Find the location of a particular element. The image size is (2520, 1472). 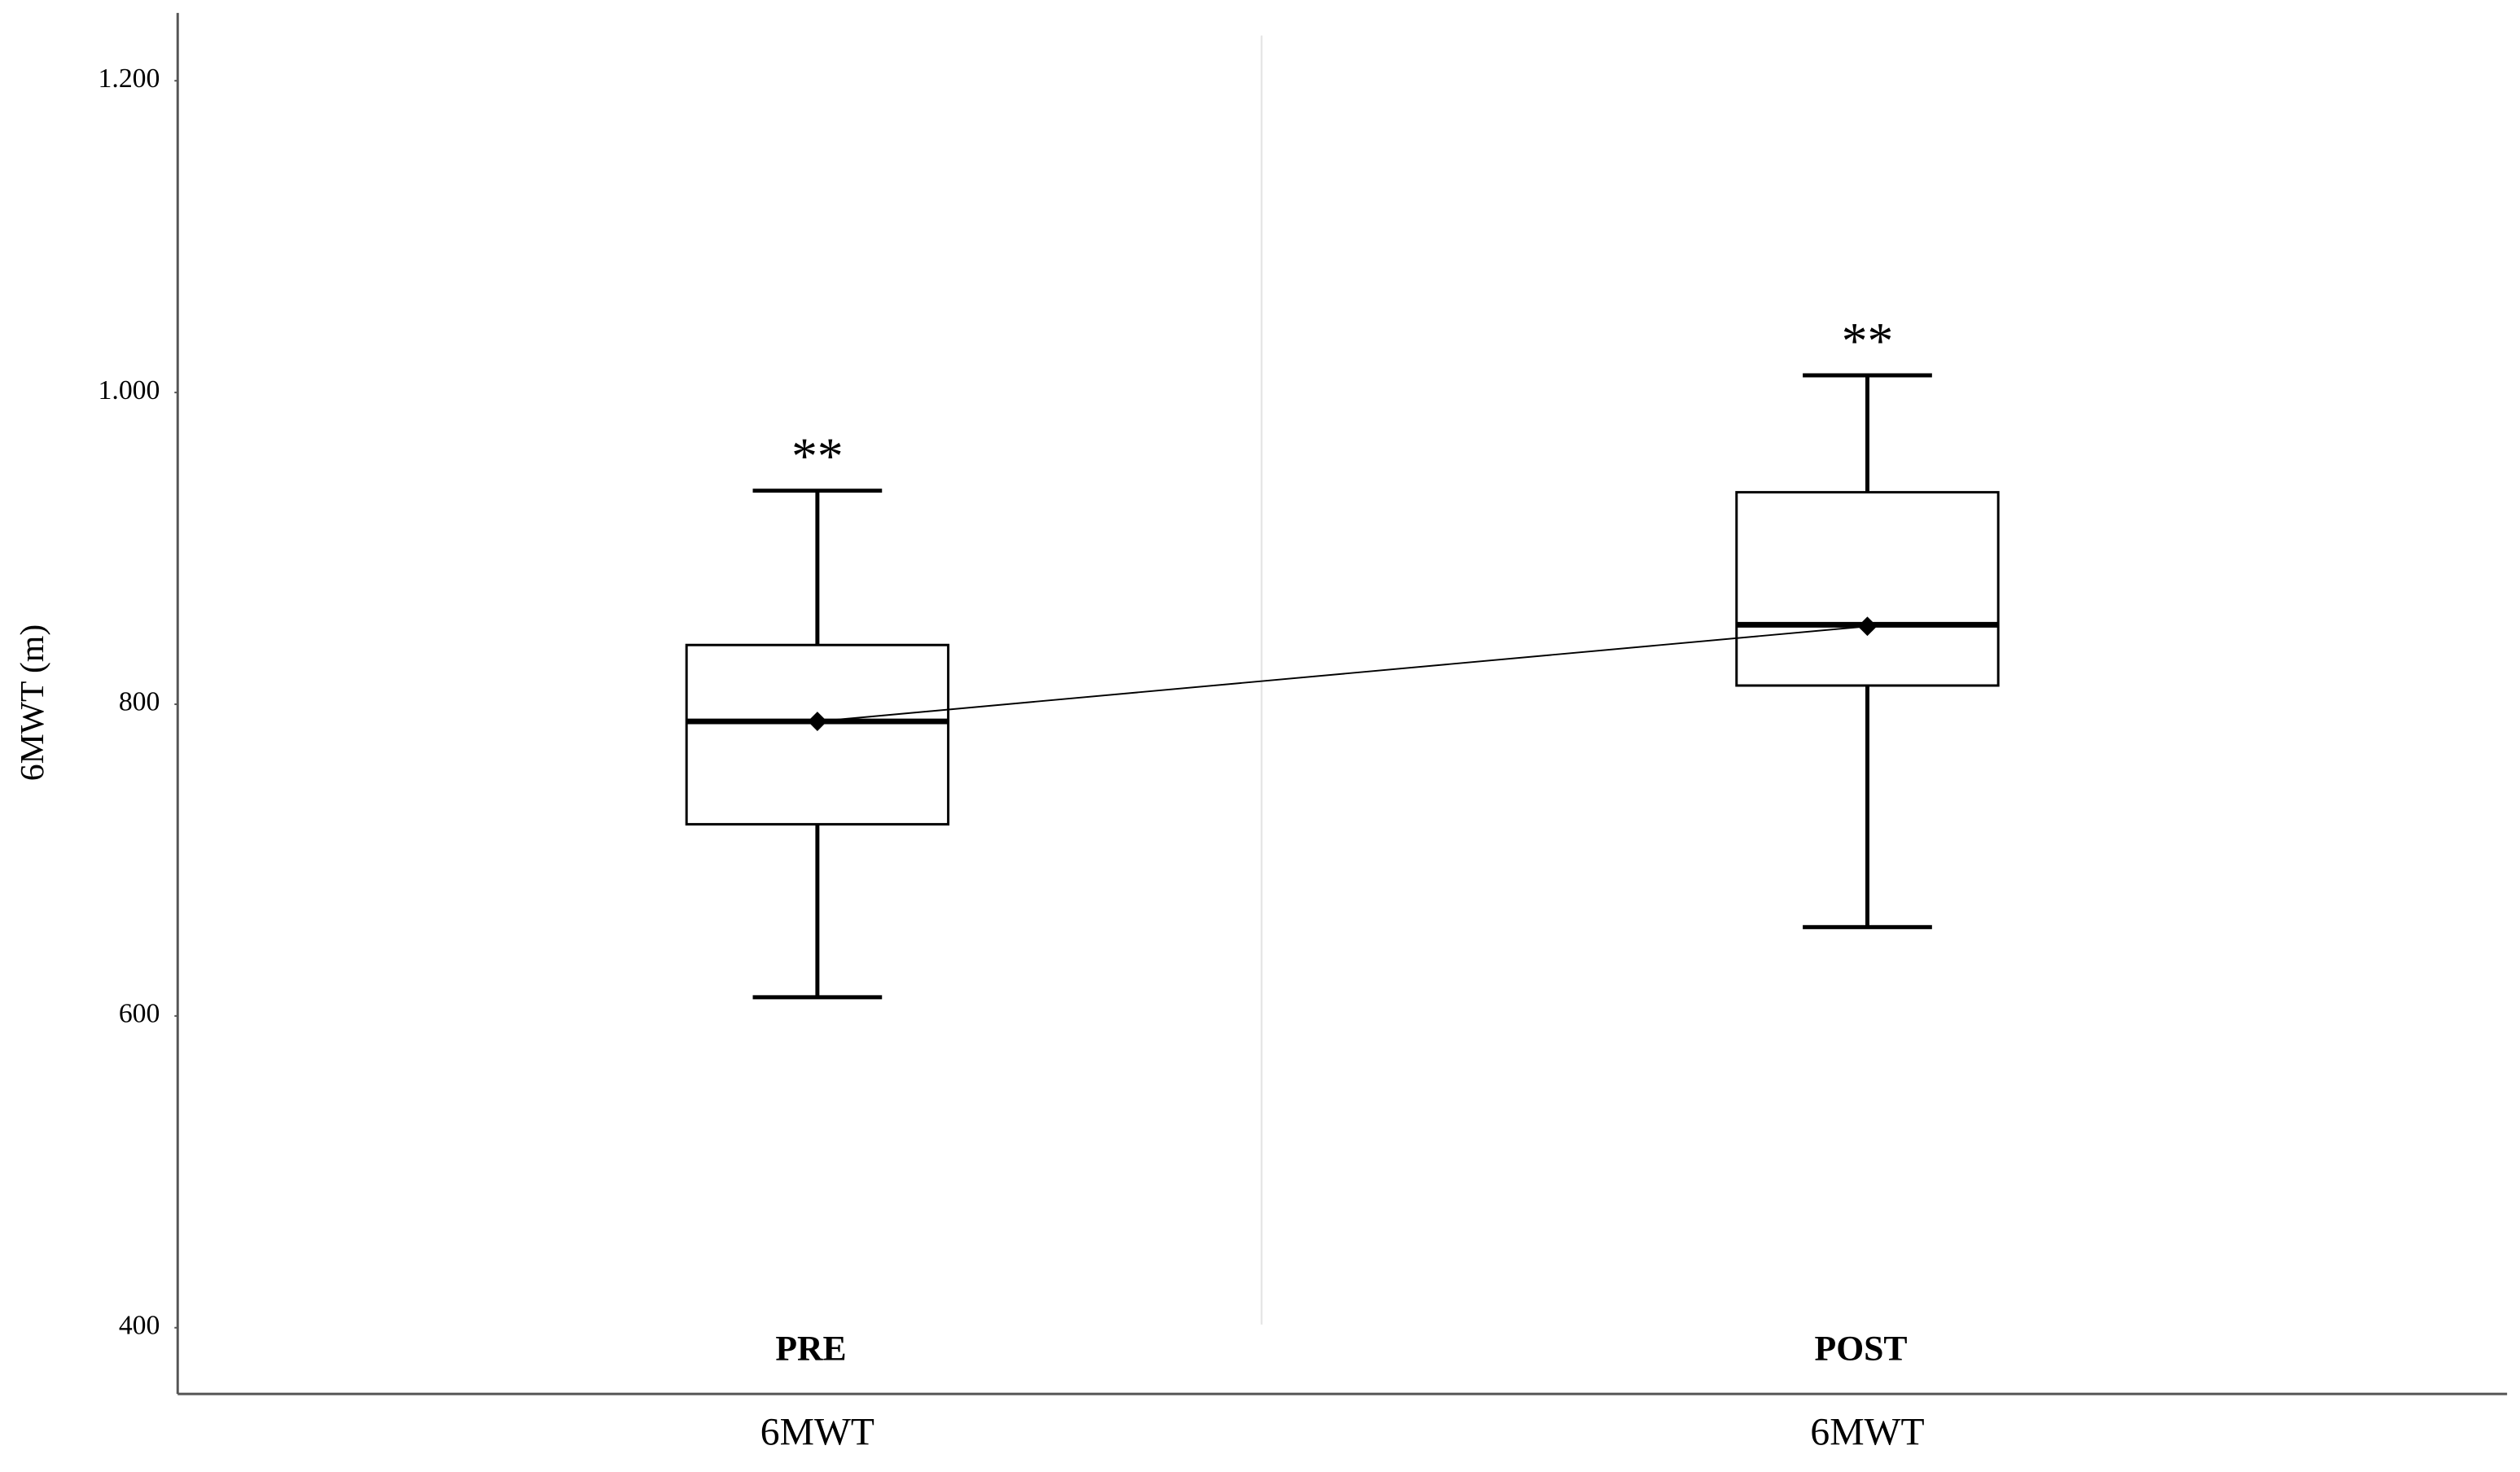

category-label: POST is located at coordinates (1861, 1349).